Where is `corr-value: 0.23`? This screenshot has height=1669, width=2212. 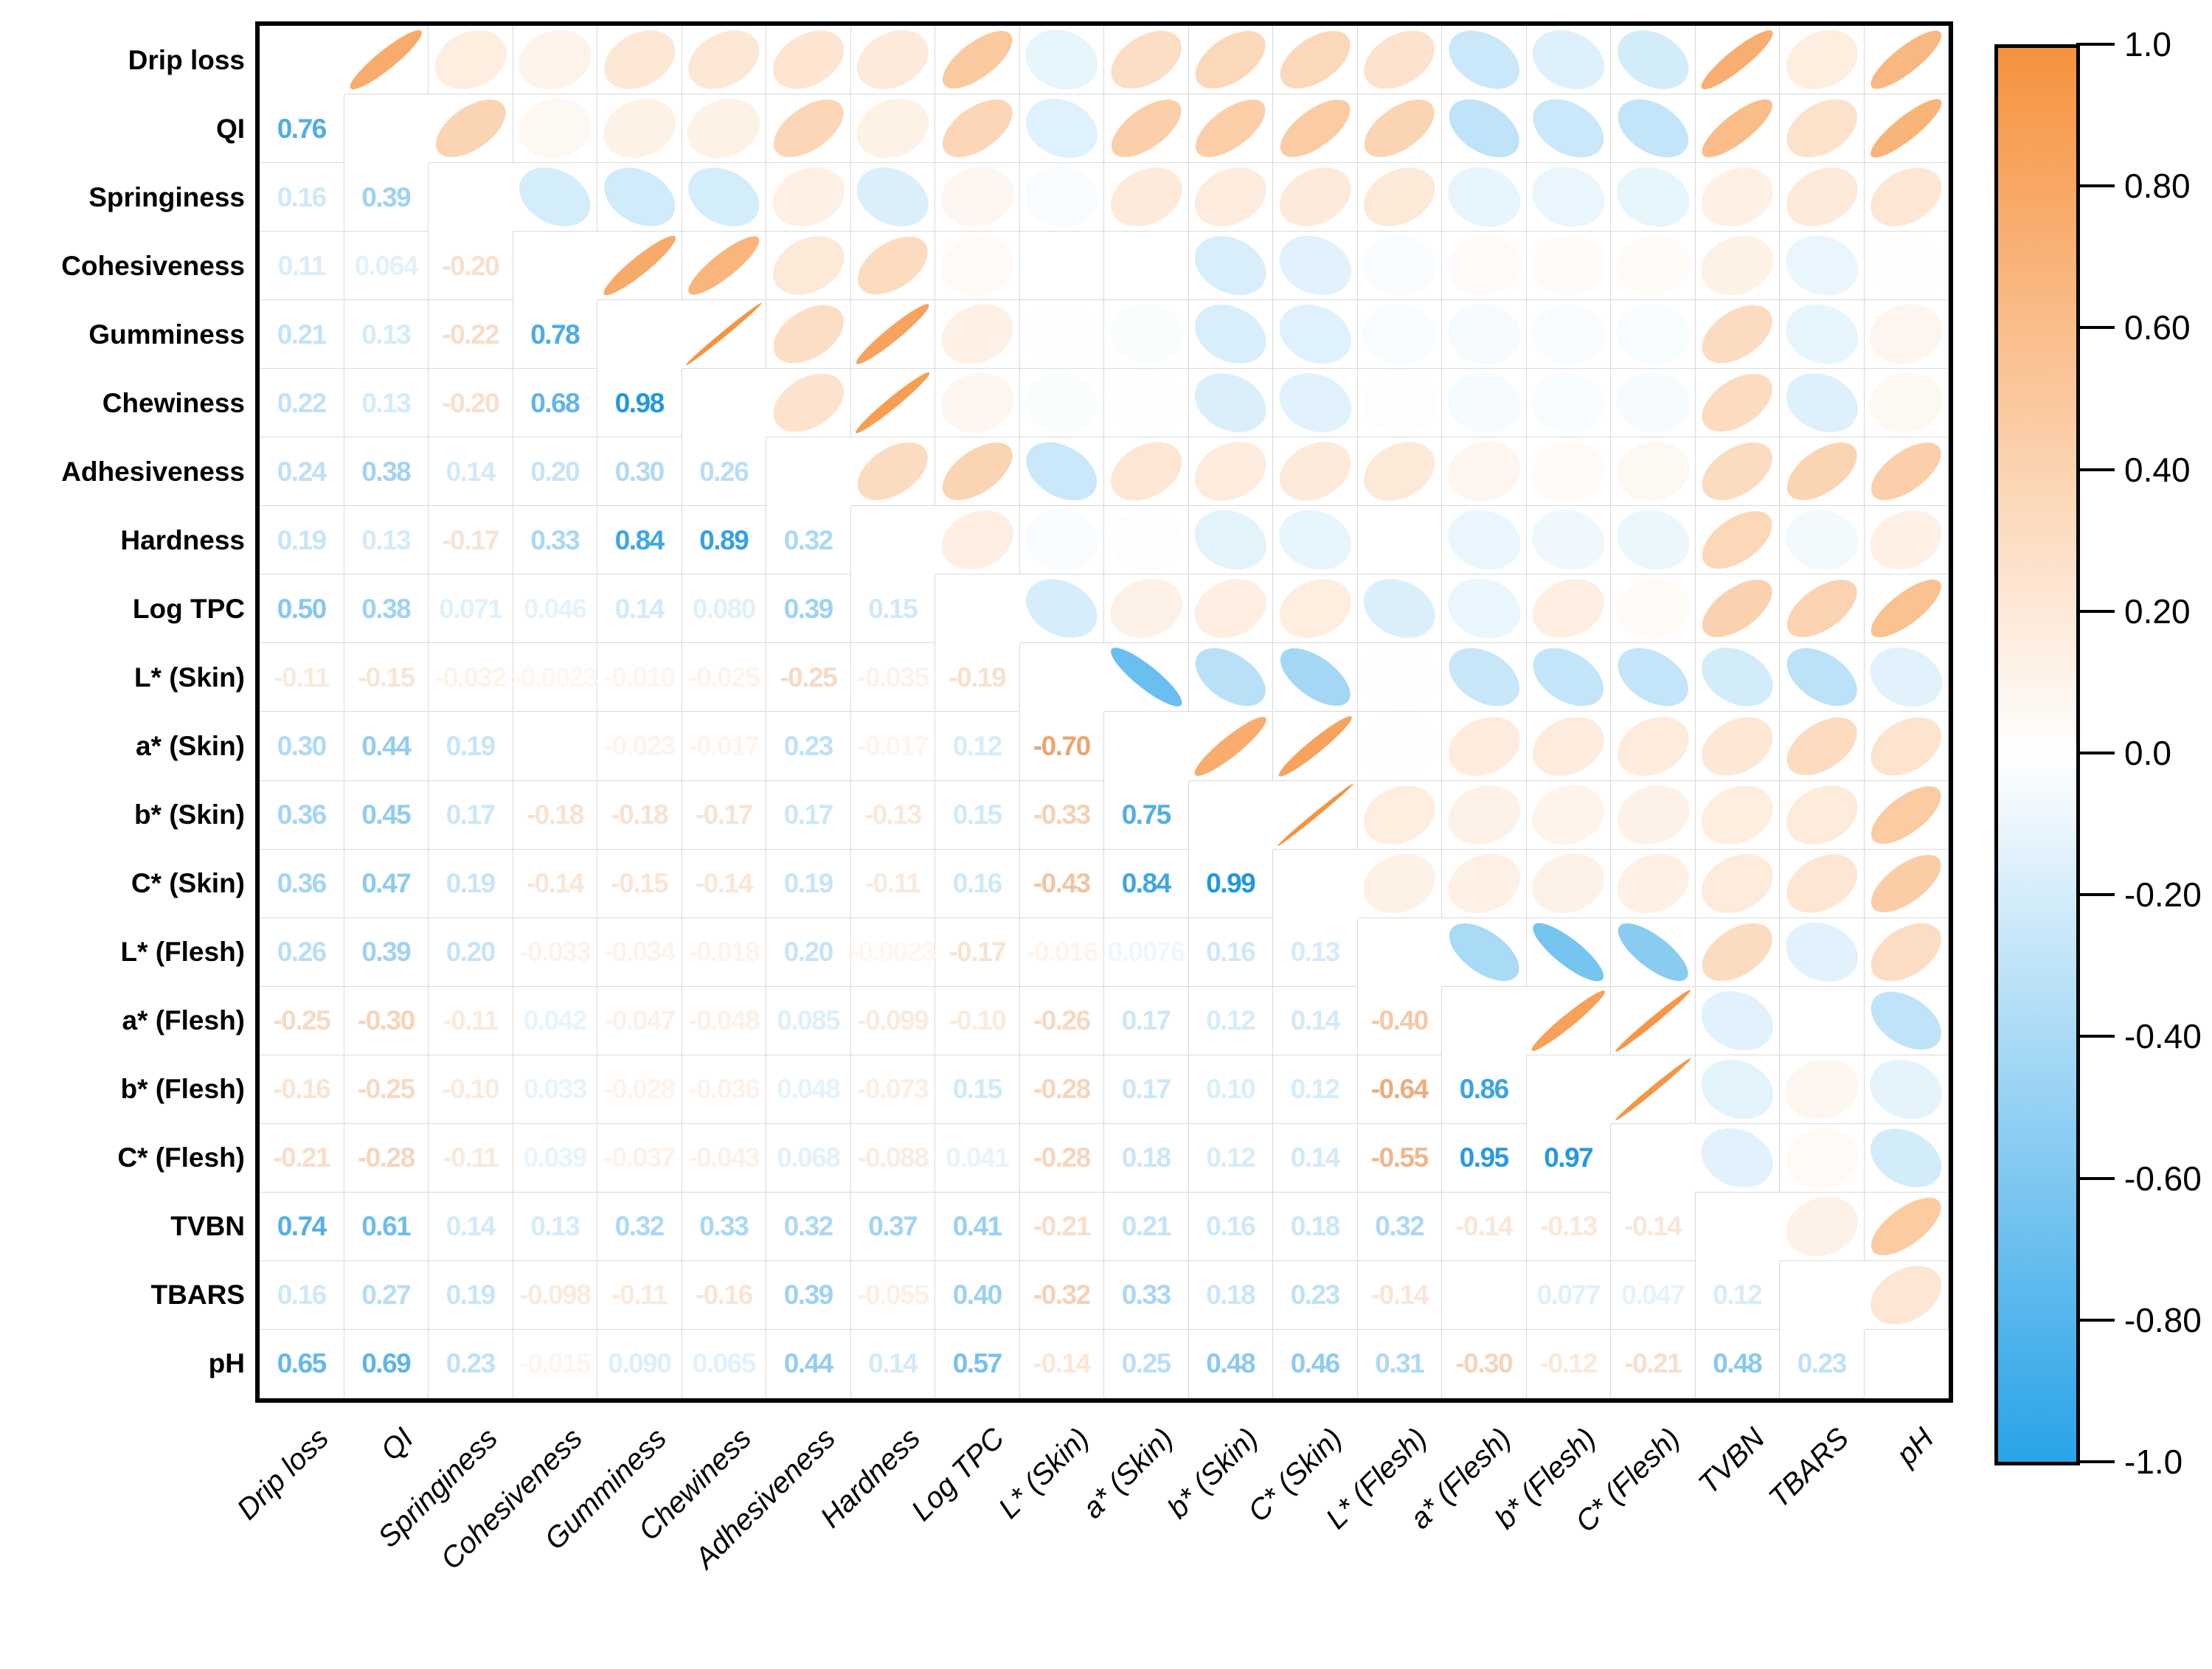
corr-value: 0.23 is located at coordinates (1316, 1295).